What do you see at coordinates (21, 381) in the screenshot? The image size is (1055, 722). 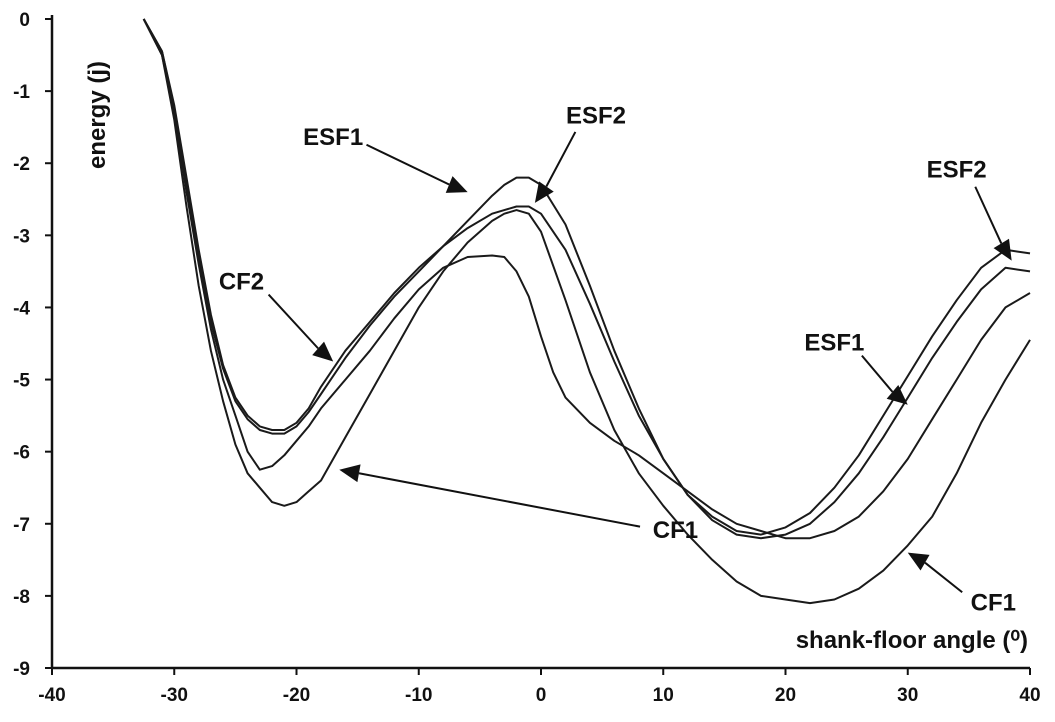 I see `y-tick-label: -5` at bounding box center [21, 381].